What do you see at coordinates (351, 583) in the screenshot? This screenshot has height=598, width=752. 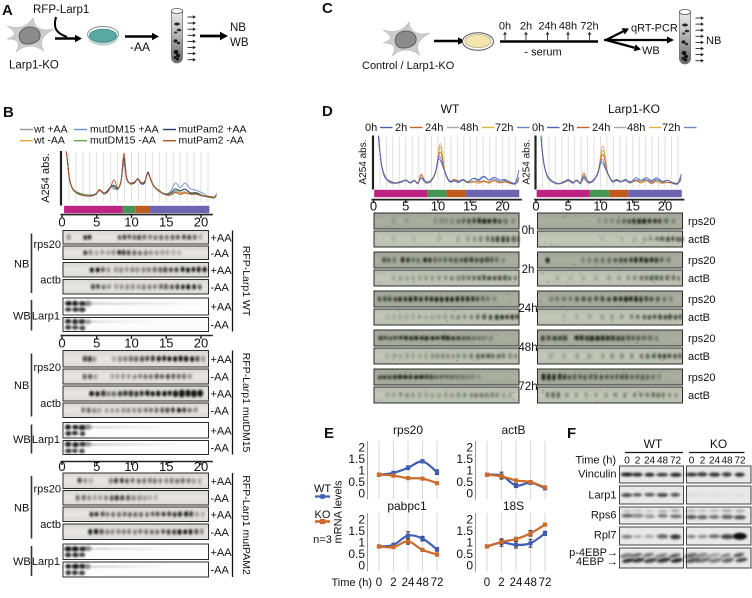 I see `svg-text: Time (h)` at bounding box center [351, 583].